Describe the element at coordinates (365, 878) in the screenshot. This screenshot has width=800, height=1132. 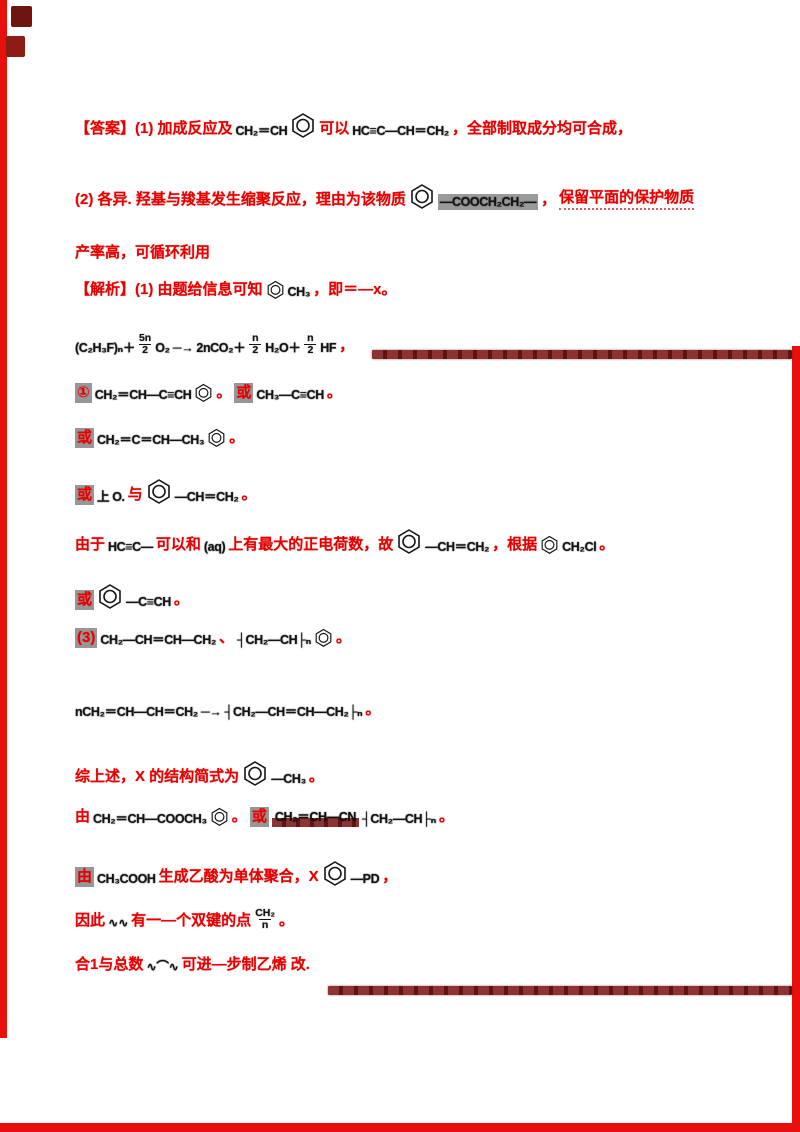
I see `formula-black-text: —PD` at that location.